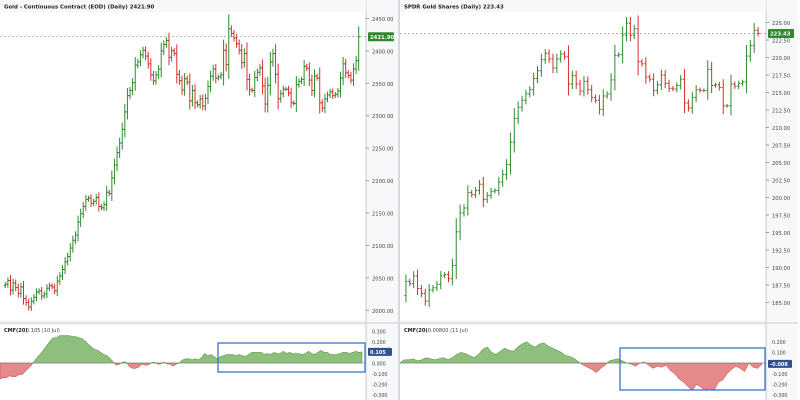  I want to click on cmf-negative-area, so click(581, 377).